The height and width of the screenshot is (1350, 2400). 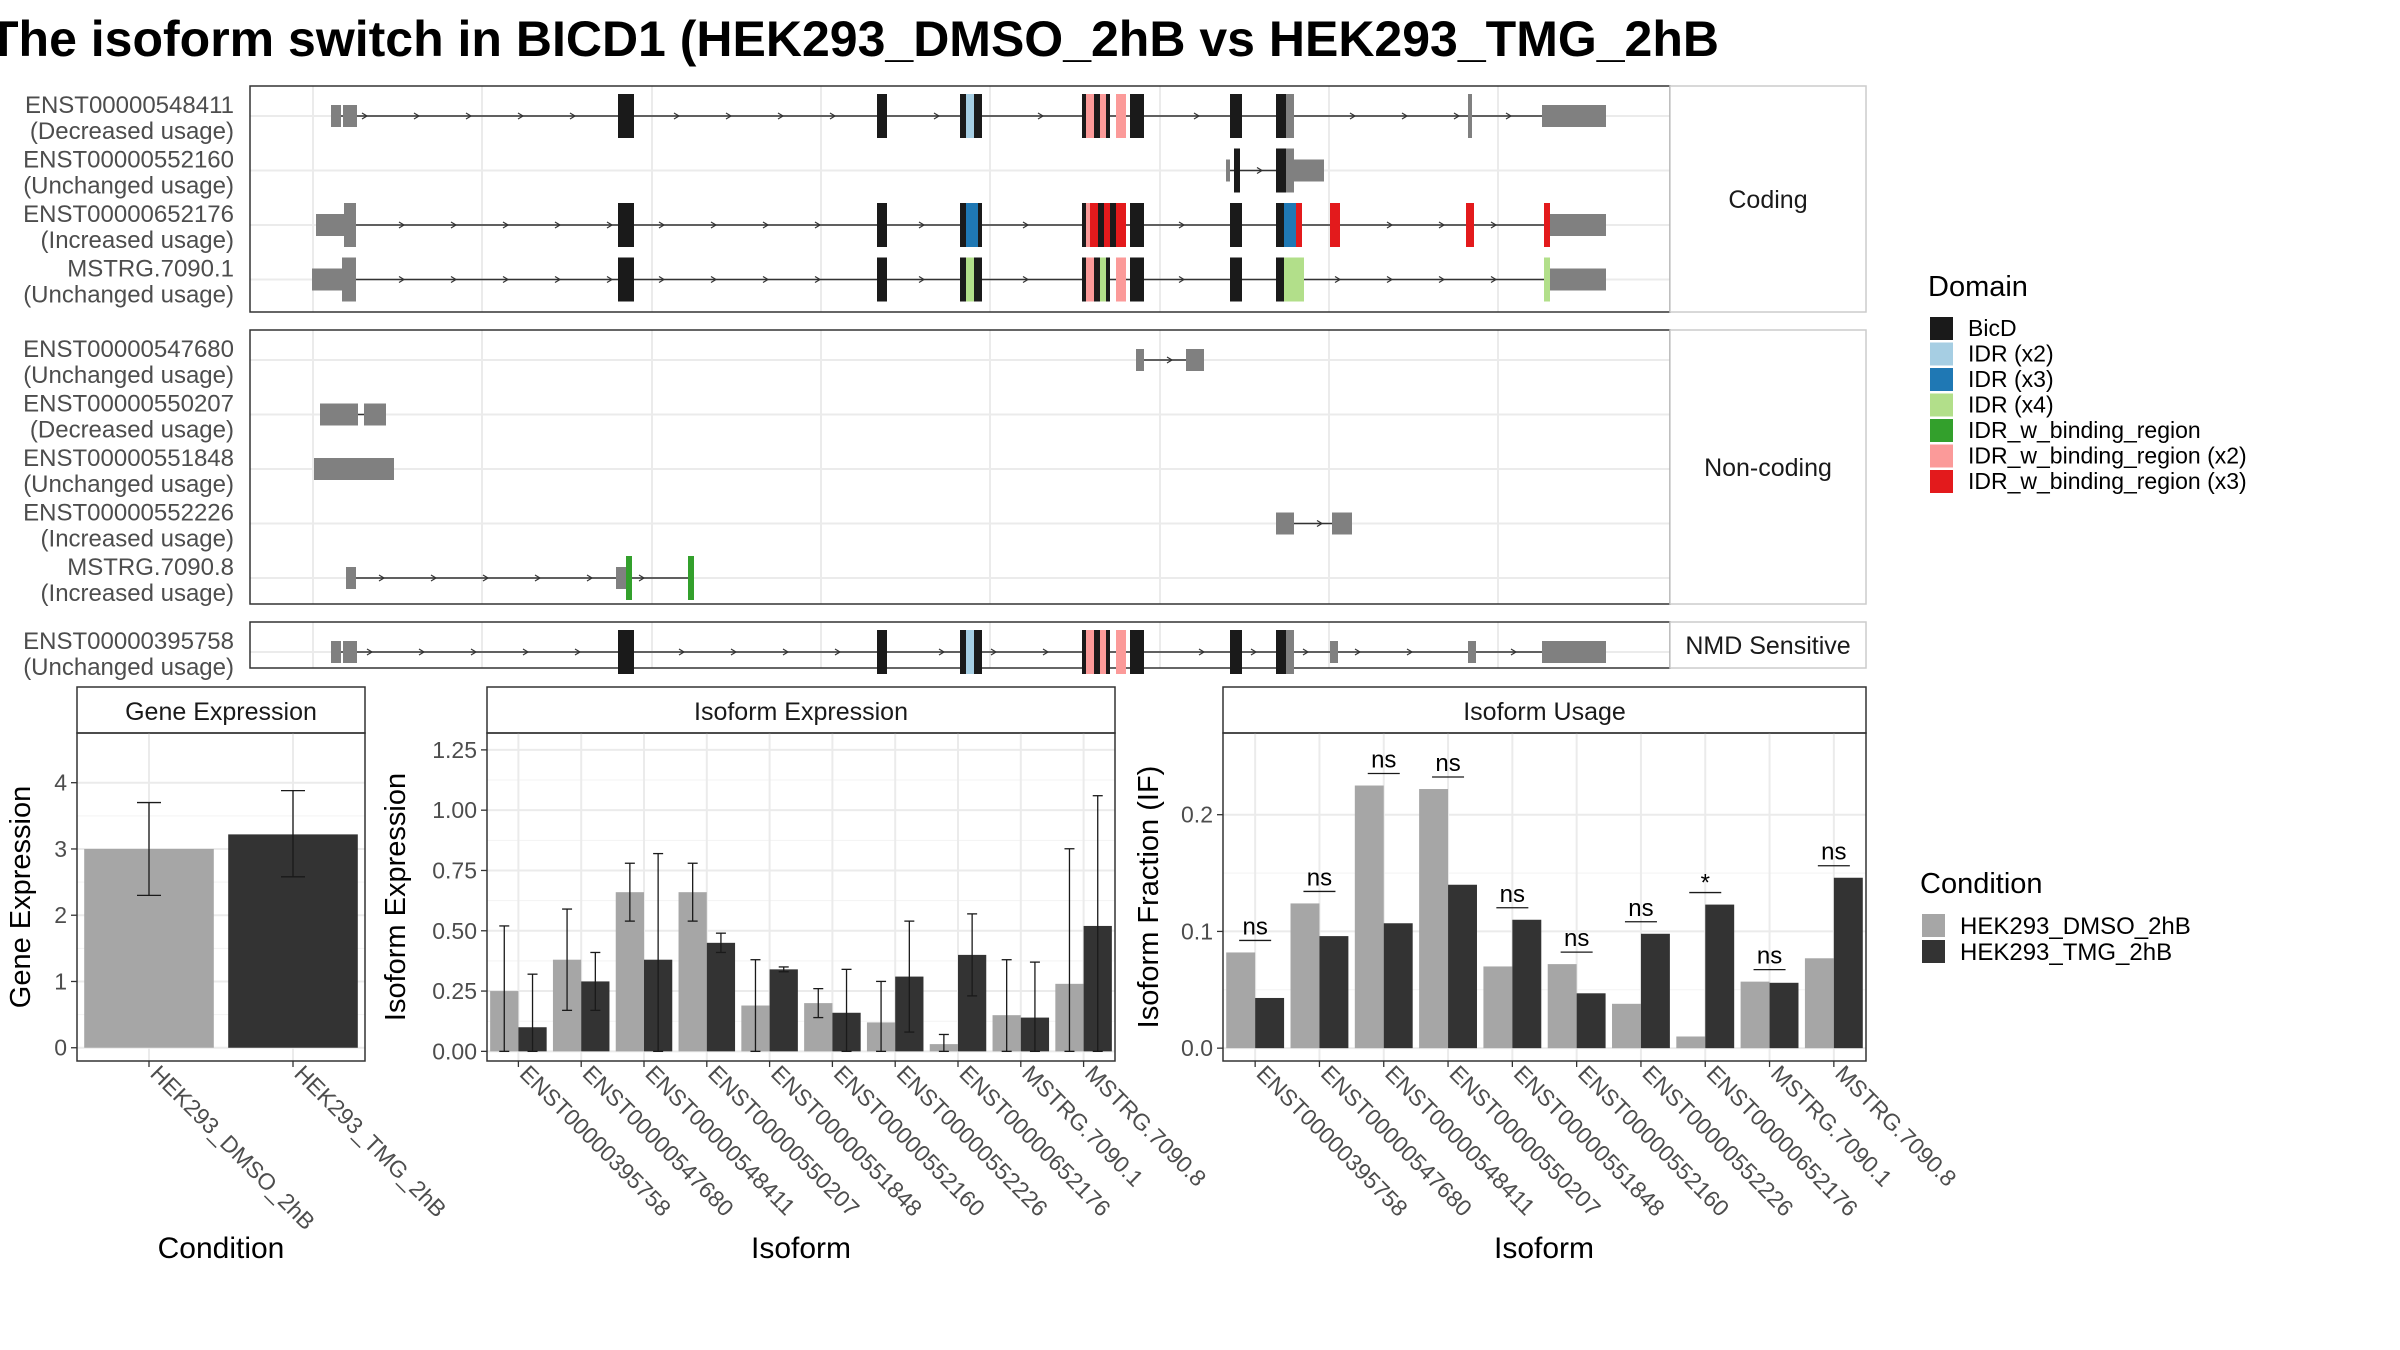 I want to click on y-tick-label: 0.50, so click(x=454, y=931).